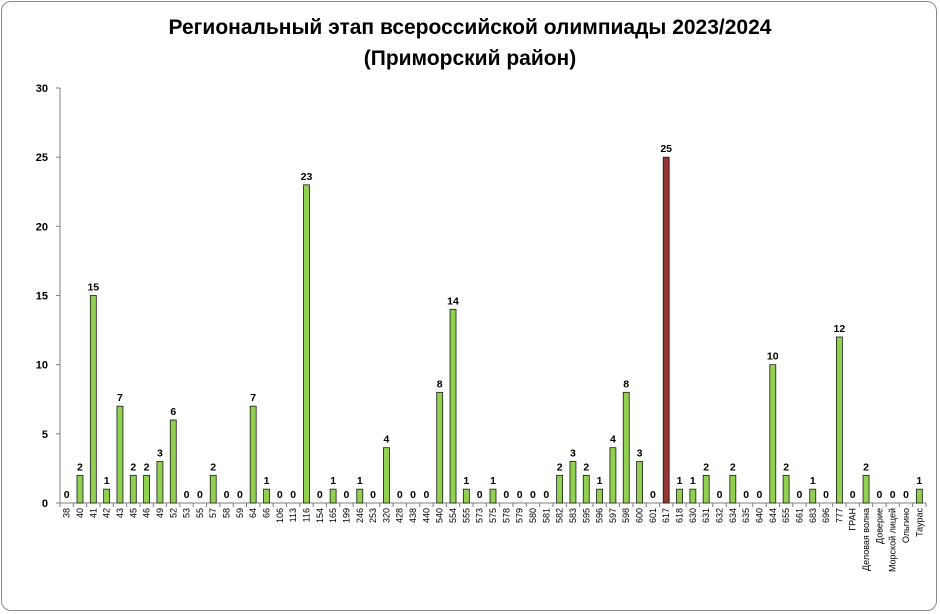 Image resolution: width=940 pixels, height=614 pixels. I want to click on x-tick-label: 655, so click(786, 515).